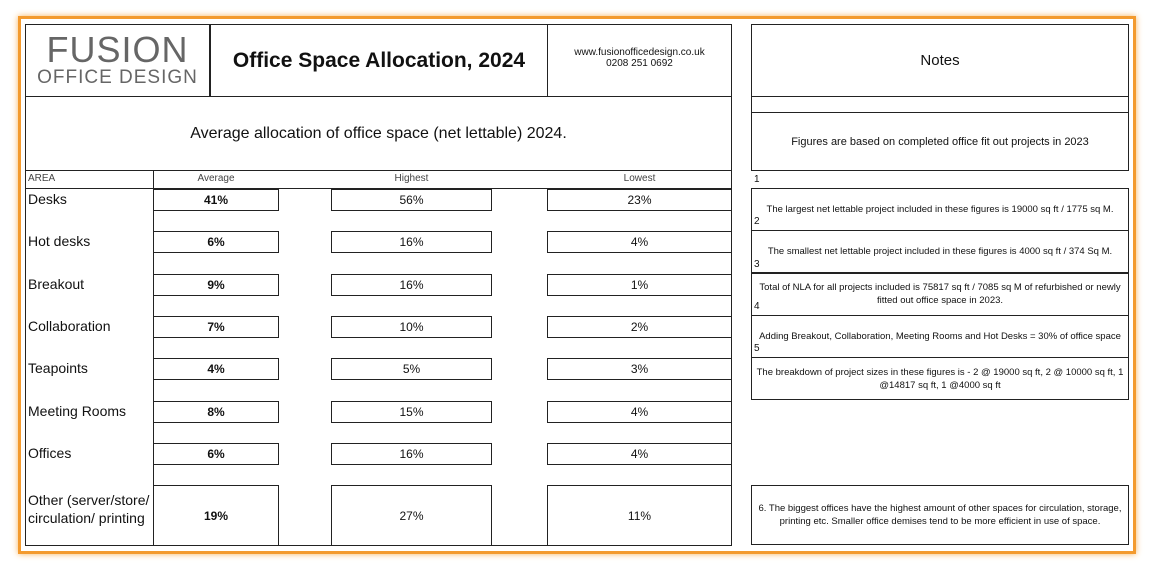 This screenshot has height=587, width=1159. I want to click on website: www.fusionofficedesign.co.uk, so click(639, 52).